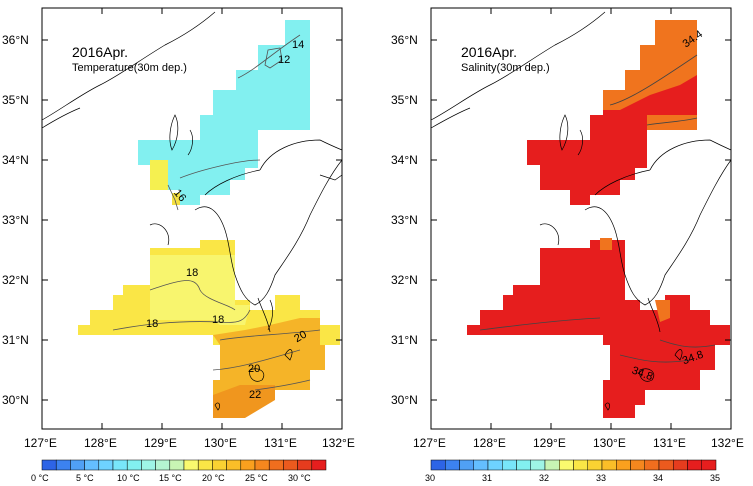 The height and width of the screenshot is (486, 753). What do you see at coordinates (489, 443) in the screenshot?
I see `x-tick-label: 128°E` at bounding box center [489, 443].